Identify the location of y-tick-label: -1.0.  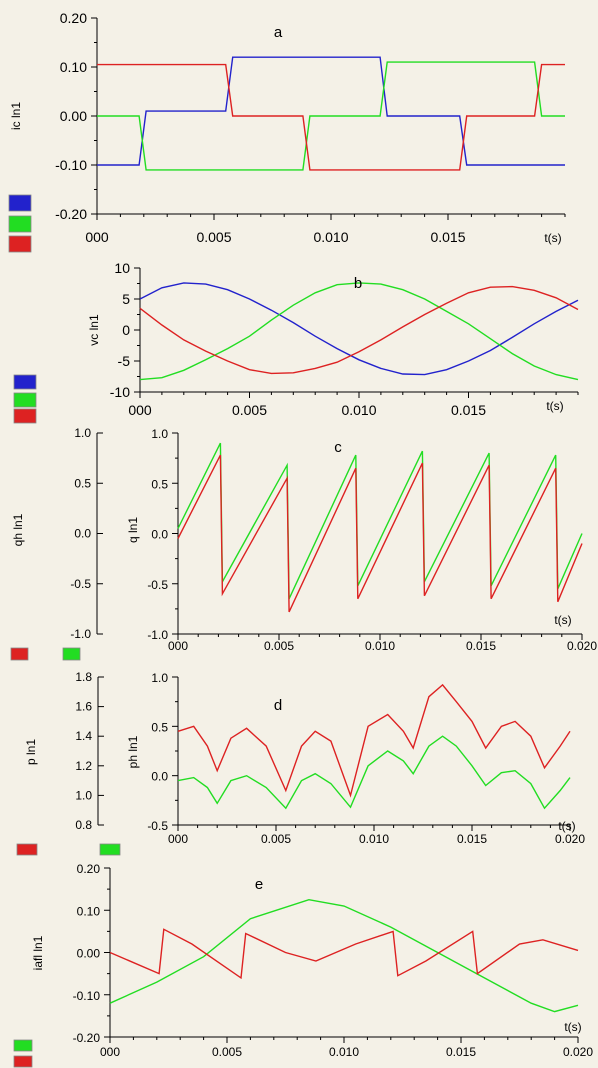
(157, 635).